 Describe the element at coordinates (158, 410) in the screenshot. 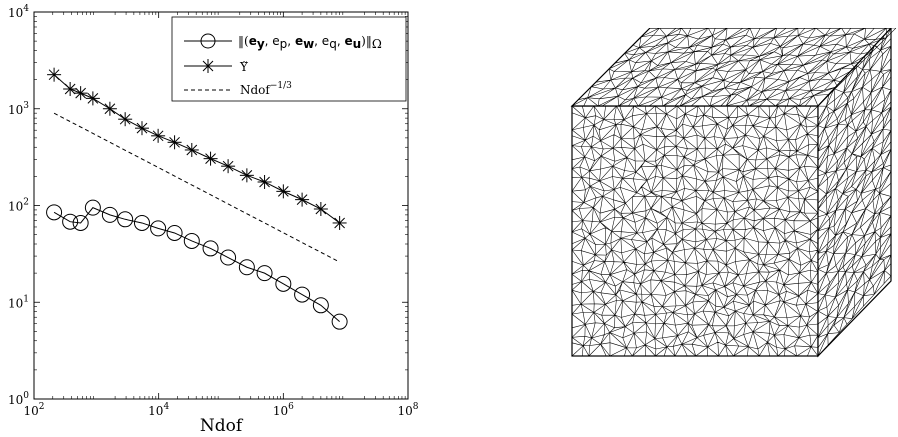

I see `x-tick-label: 10⁴` at that location.